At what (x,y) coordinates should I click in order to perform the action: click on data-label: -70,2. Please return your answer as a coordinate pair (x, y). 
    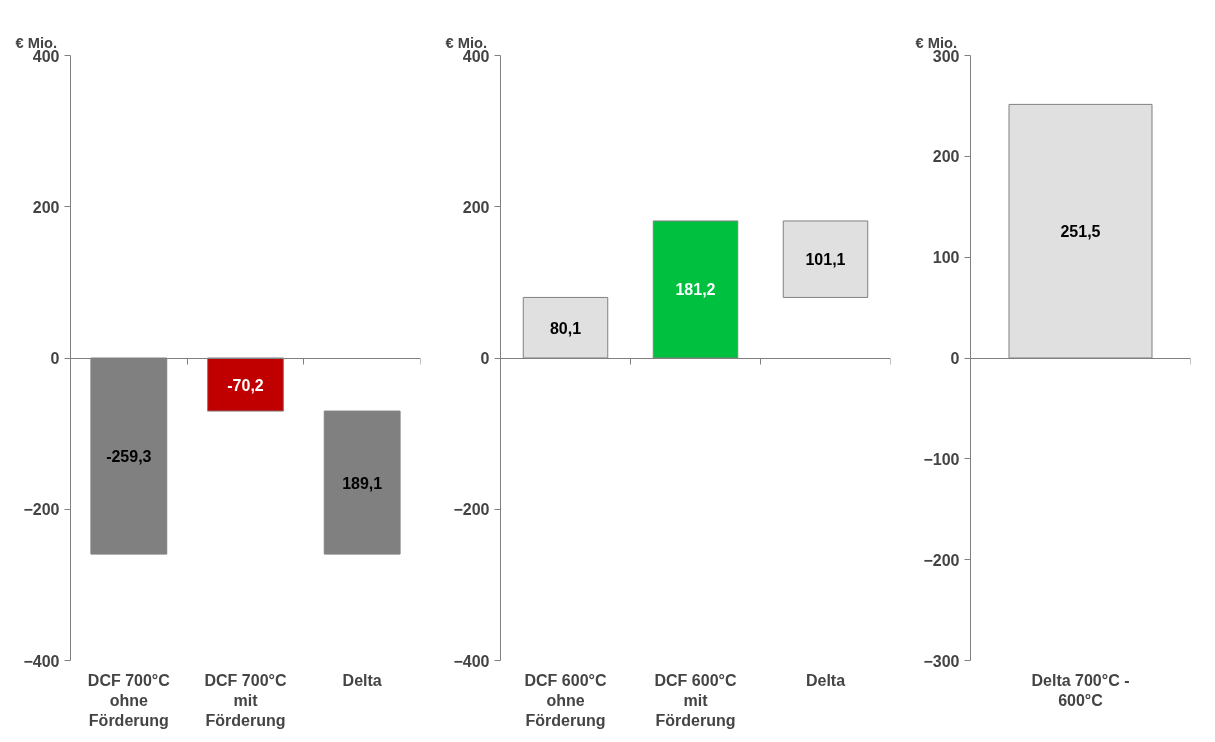
    Looking at the image, I should click on (245, 385).